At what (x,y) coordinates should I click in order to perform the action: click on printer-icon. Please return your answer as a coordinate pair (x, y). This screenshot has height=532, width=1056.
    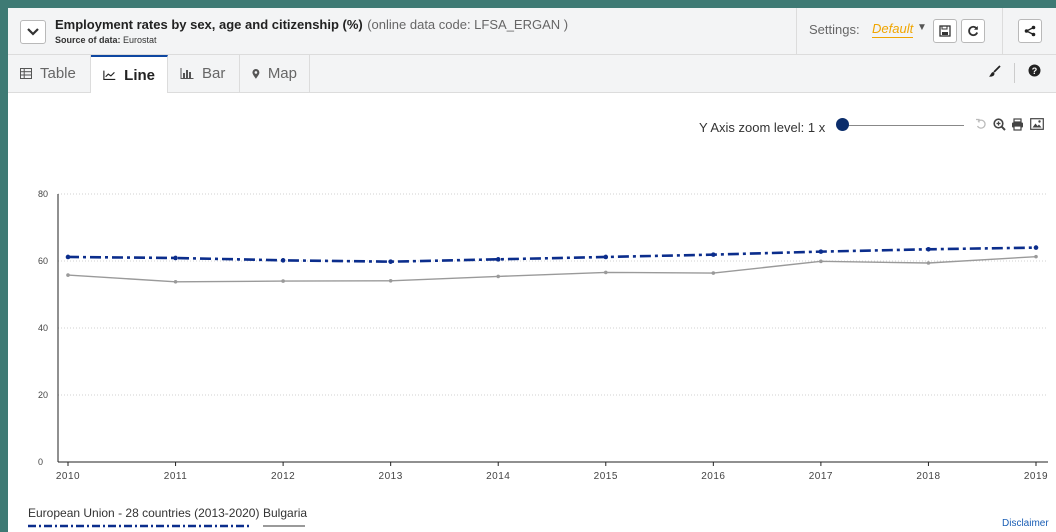
    Looking at the image, I should click on (1017, 124).